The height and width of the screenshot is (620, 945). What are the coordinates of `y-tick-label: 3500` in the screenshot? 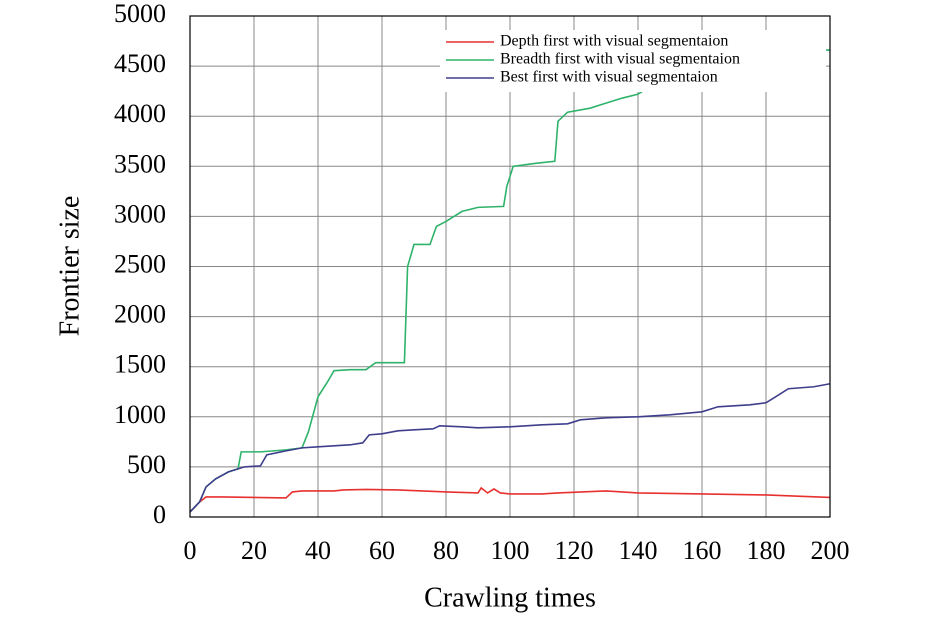 It's located at (140, 163).